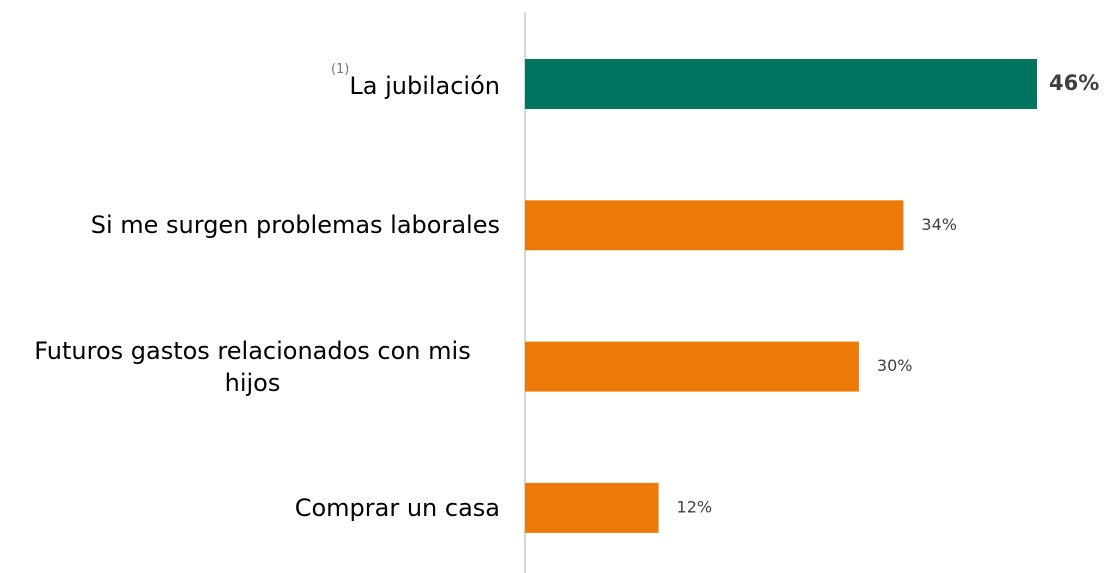  Describe the element at coordinates (695, 506) in the screenshot. I see `data-label: 12%` at that location.